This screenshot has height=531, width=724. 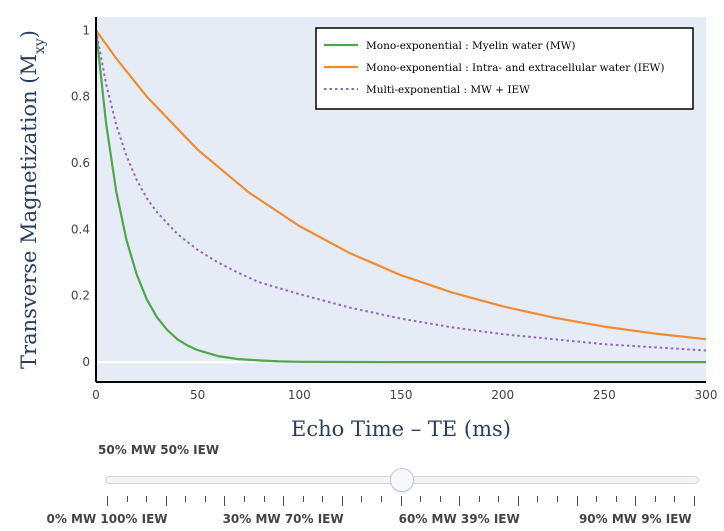 What do you see at coordinates (471, 46) in the screenshot?
I see `legend-label: Mono-exponential : Myelin water (MW)` at bounding box center [471, 46].